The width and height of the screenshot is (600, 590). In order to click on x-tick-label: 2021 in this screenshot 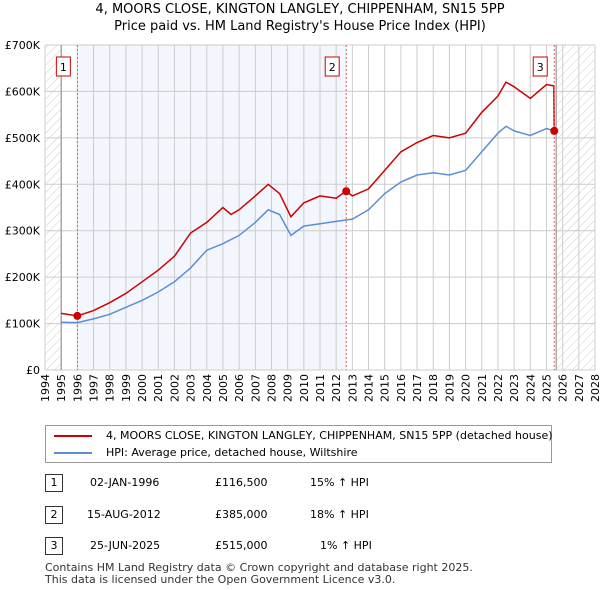, I will do `click(482, 388)`.